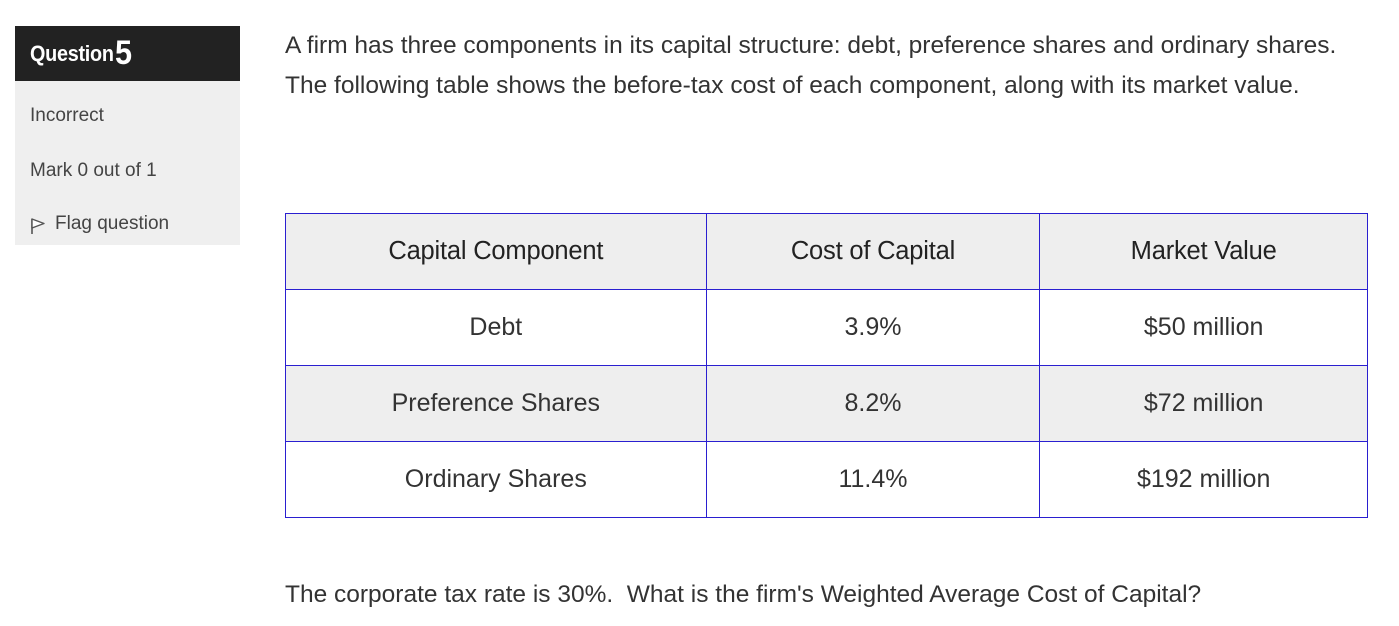  I want to click on flag-question-button: Flag question, so click(99, 224).